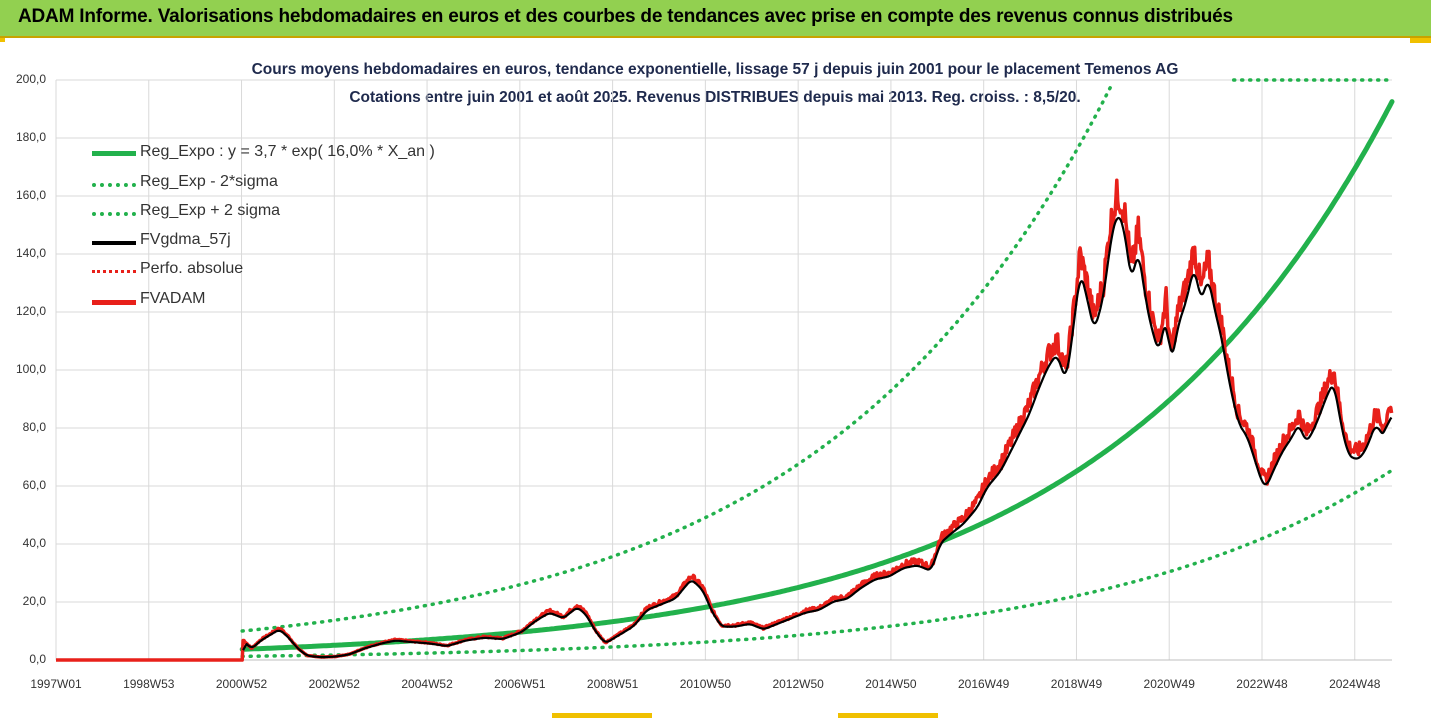 The height and width of the screenshot is (718, 1431). I want to click on x-tick-label: 1997W01, so click(56, 684).